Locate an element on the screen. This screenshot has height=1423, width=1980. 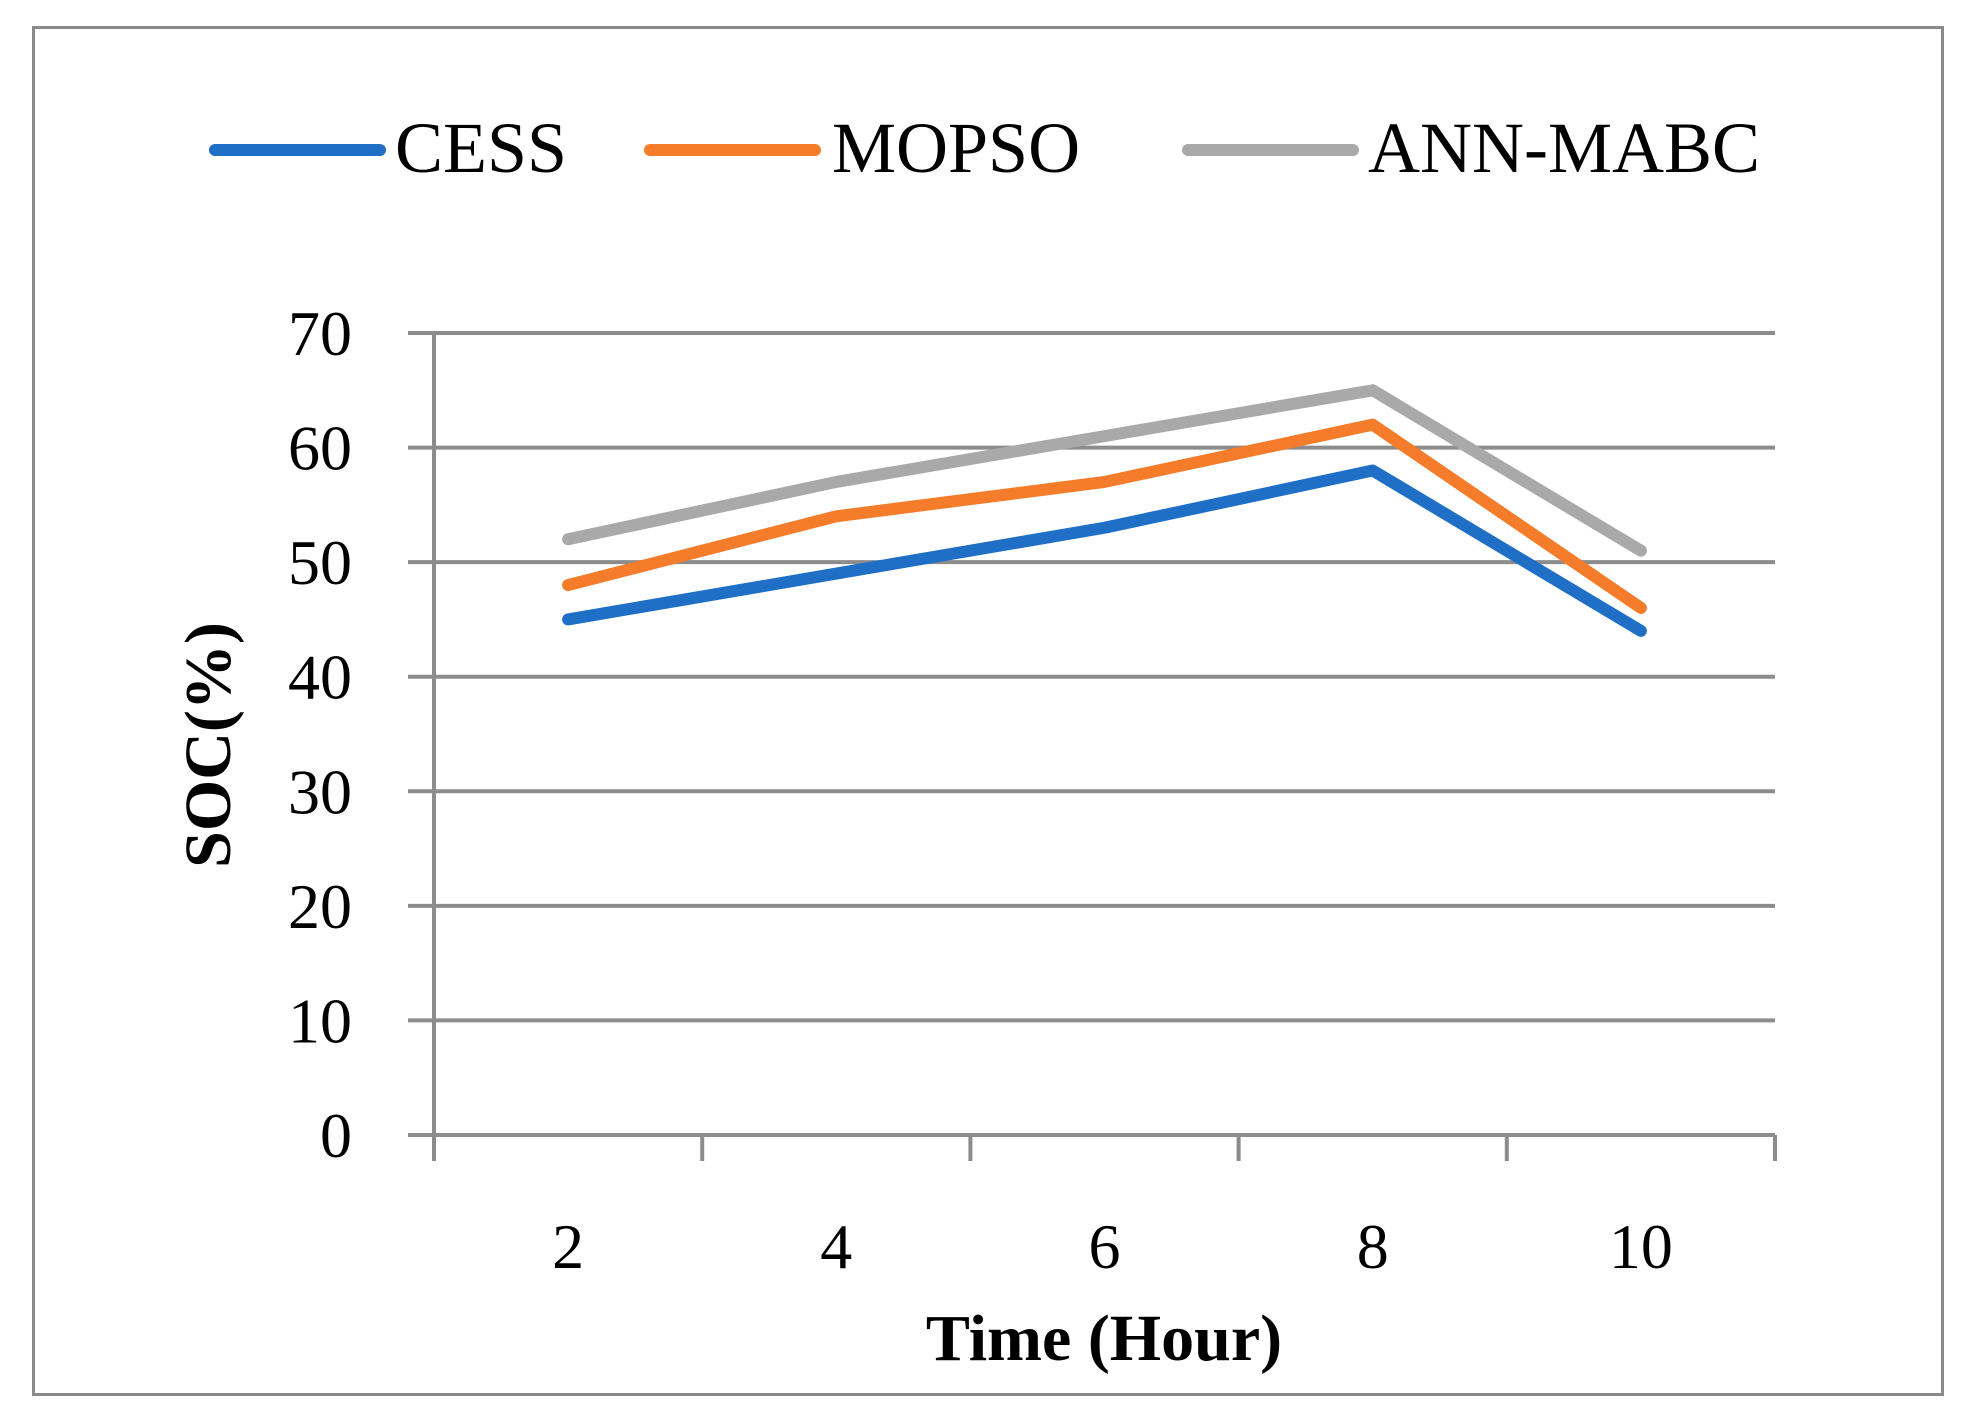
legend-label-mopso: MOPSO is located at coordinates (956, 148).